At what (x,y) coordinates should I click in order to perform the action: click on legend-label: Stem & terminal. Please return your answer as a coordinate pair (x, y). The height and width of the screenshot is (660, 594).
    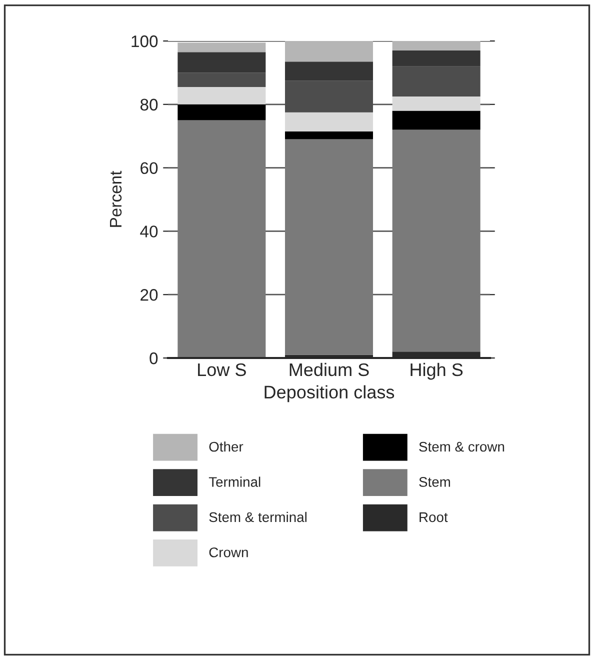
    Looking at the image, I should click on (257, 517).